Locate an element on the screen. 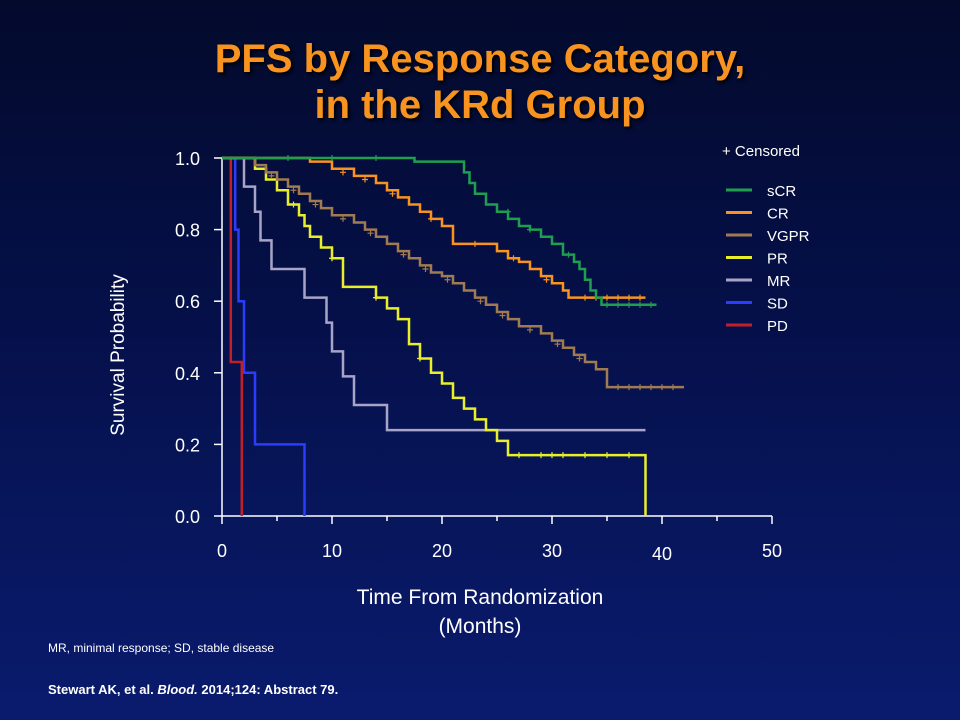 Image resolution: width=960 pixels, height=720 pixels. y-tick-label: 0.0 is located at coordinates (187, 517).